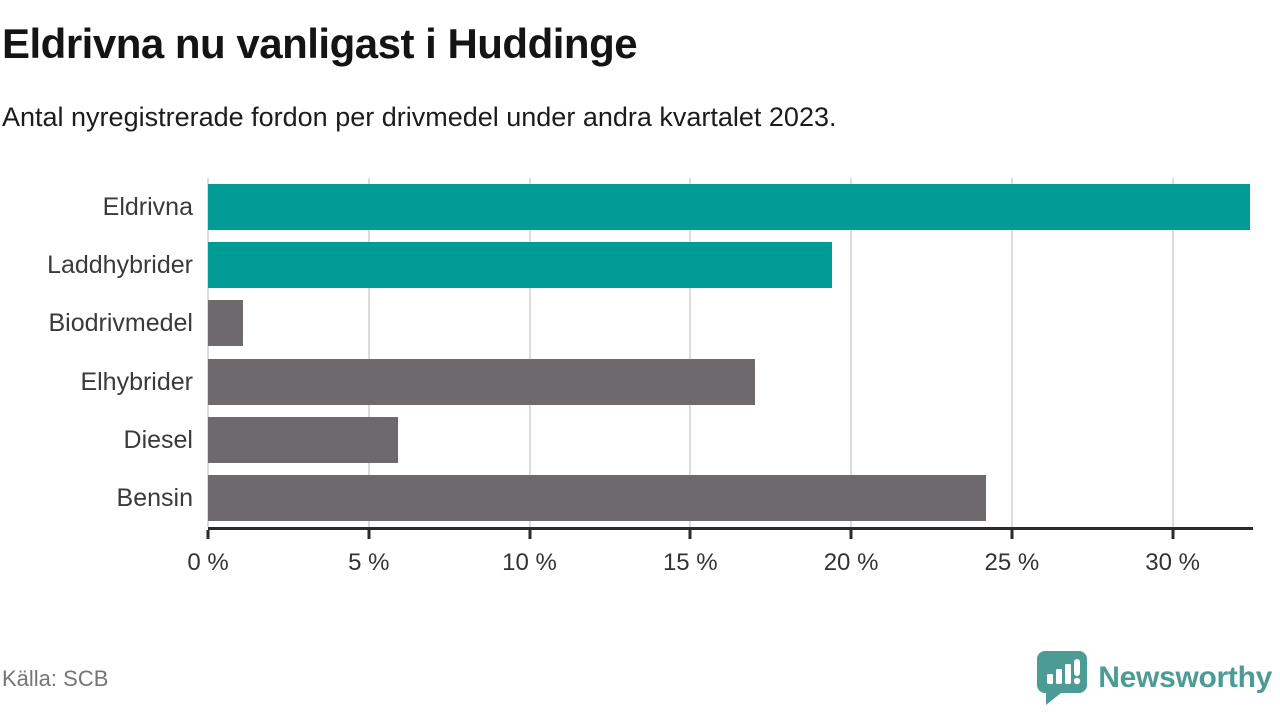  Describe the element at coordinates (120, 265) in the screenshot. I see `category-label: Laddhybrider` at that location.